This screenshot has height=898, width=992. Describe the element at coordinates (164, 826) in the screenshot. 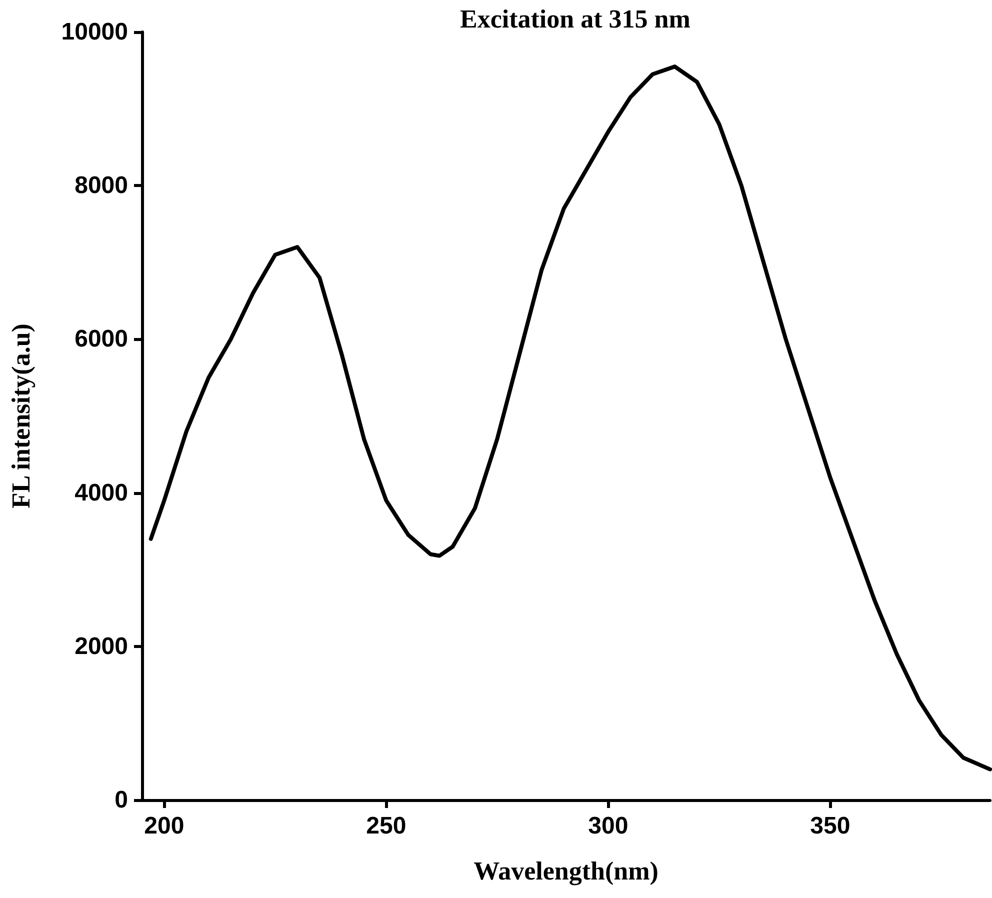

I see `x-tick-label: 200` at that location.